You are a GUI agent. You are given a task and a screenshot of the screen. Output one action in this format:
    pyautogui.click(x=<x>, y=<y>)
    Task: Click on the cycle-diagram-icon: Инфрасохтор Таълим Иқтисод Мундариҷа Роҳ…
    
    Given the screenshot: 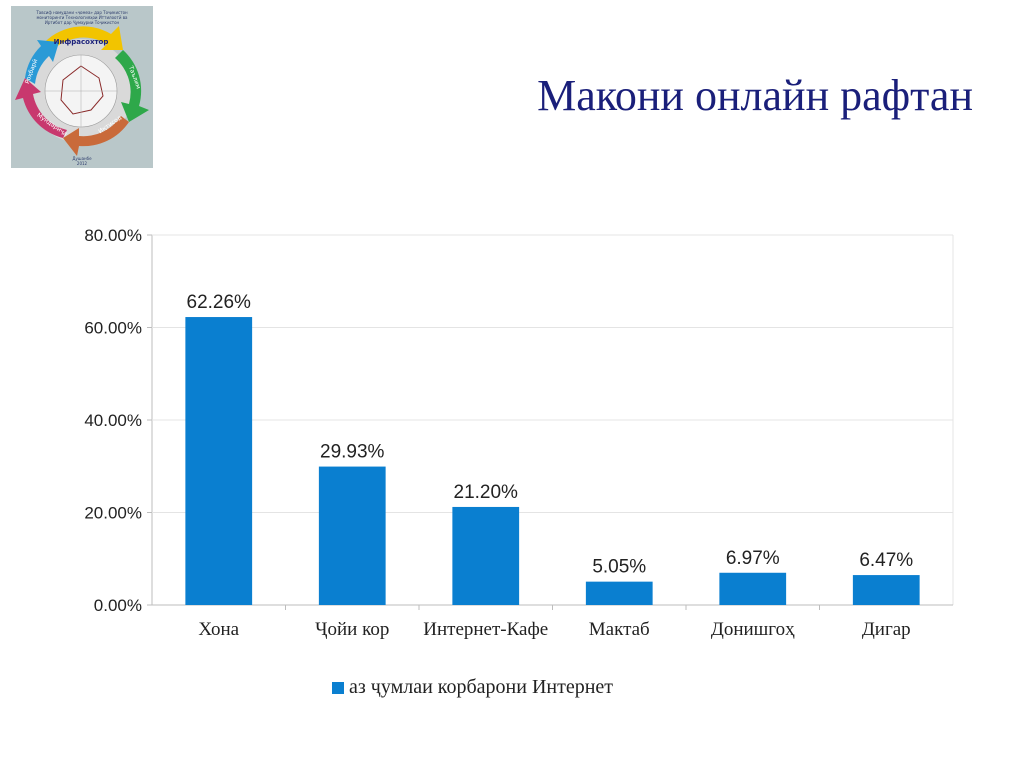 What is the action you would take?
    pyautogui.click(x=82, y=91)
    